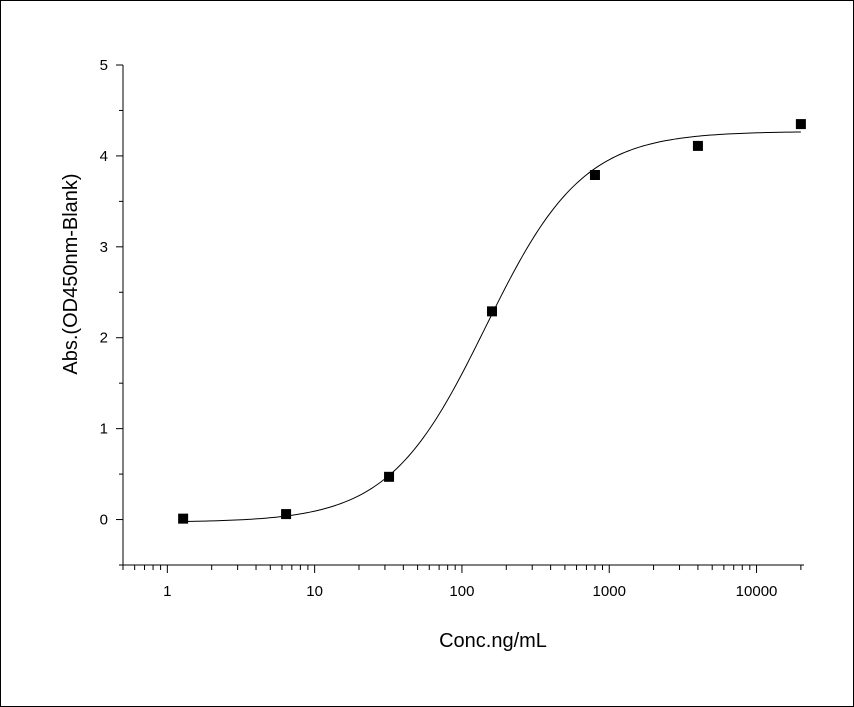  What do you see at coordinates (167, 591) in the screenshot?
I see `x-tick-label: 1` at bounding box center [167, 591].